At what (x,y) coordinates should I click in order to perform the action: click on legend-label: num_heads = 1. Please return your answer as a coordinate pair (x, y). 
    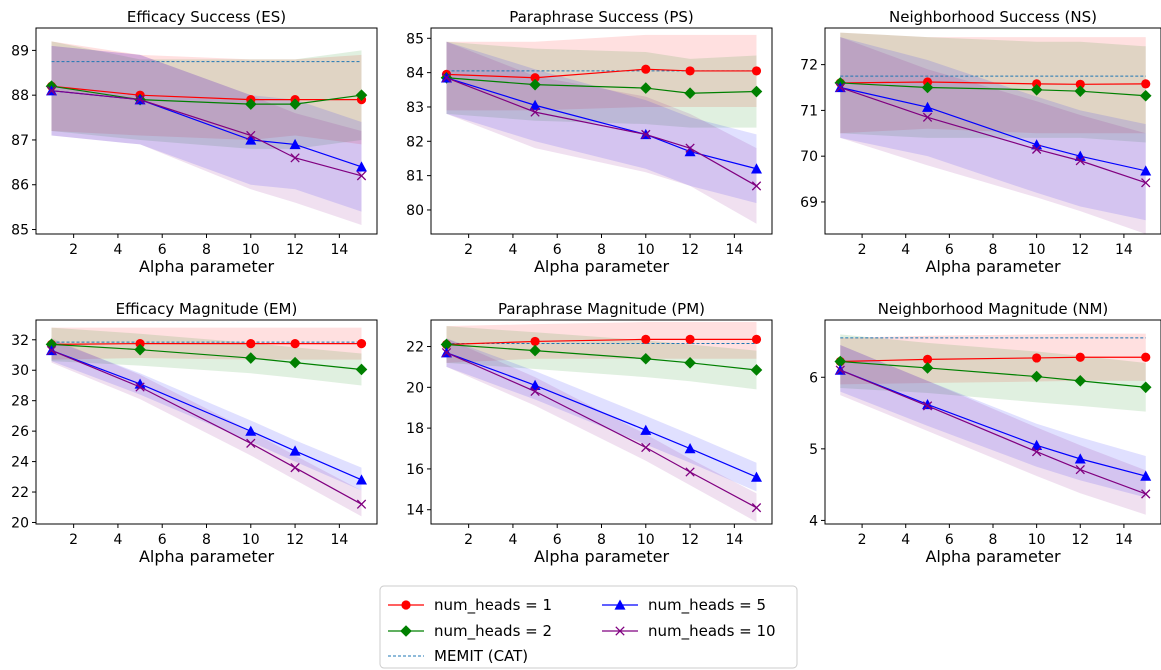
    Looking at the image, I should click on (493, 605).